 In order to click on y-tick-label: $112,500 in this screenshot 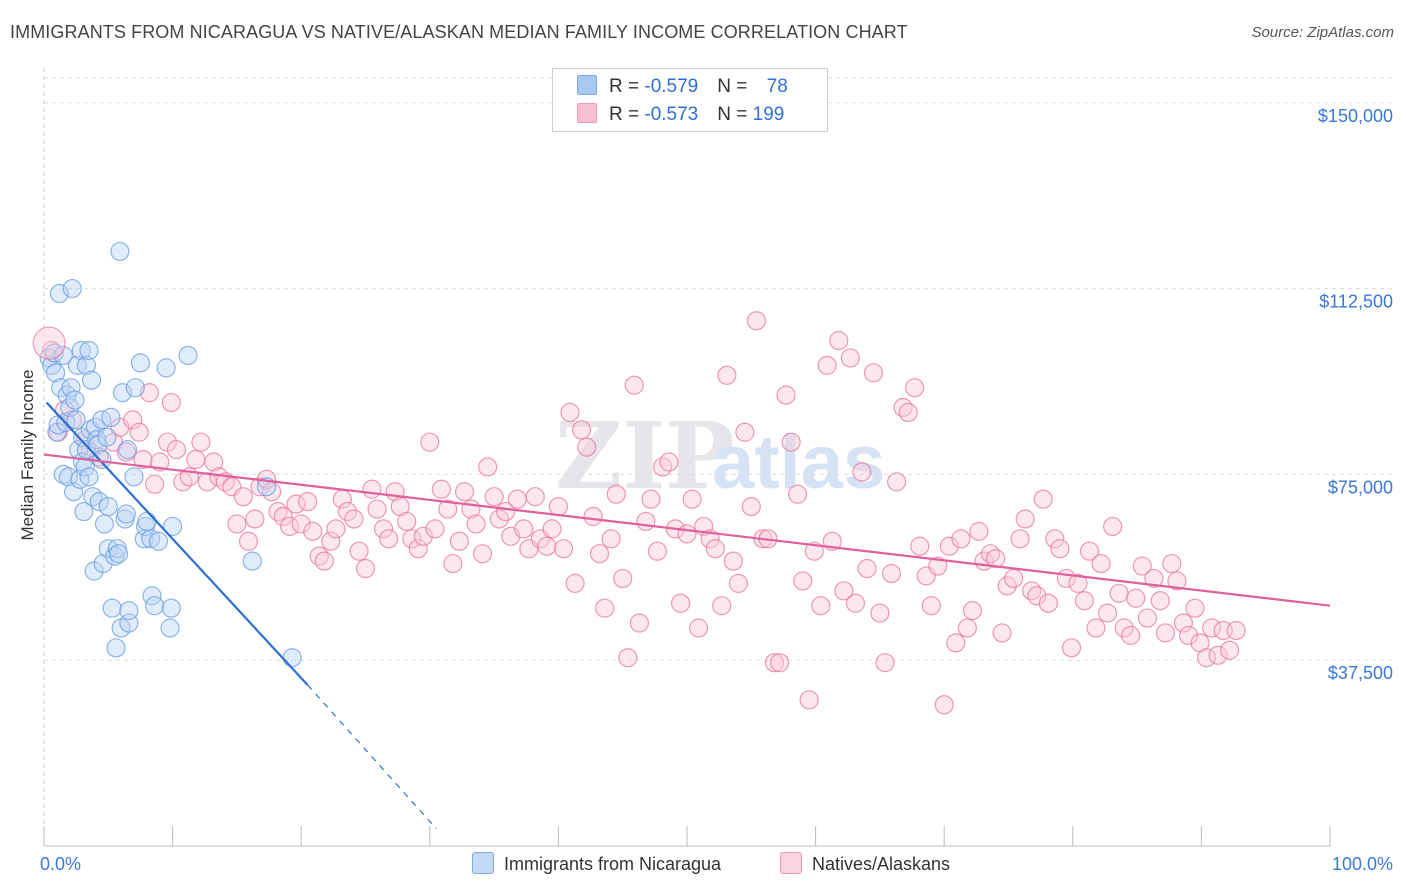, I will do `click(1356, 302)`.